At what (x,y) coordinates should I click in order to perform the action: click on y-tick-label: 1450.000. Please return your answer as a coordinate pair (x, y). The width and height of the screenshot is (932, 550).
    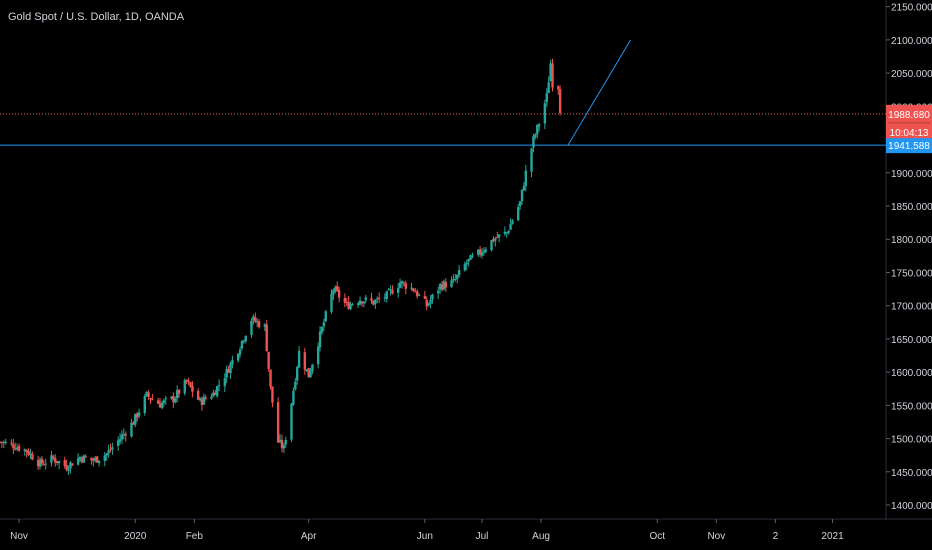
    Looking at the image, I should click on (911, 473).